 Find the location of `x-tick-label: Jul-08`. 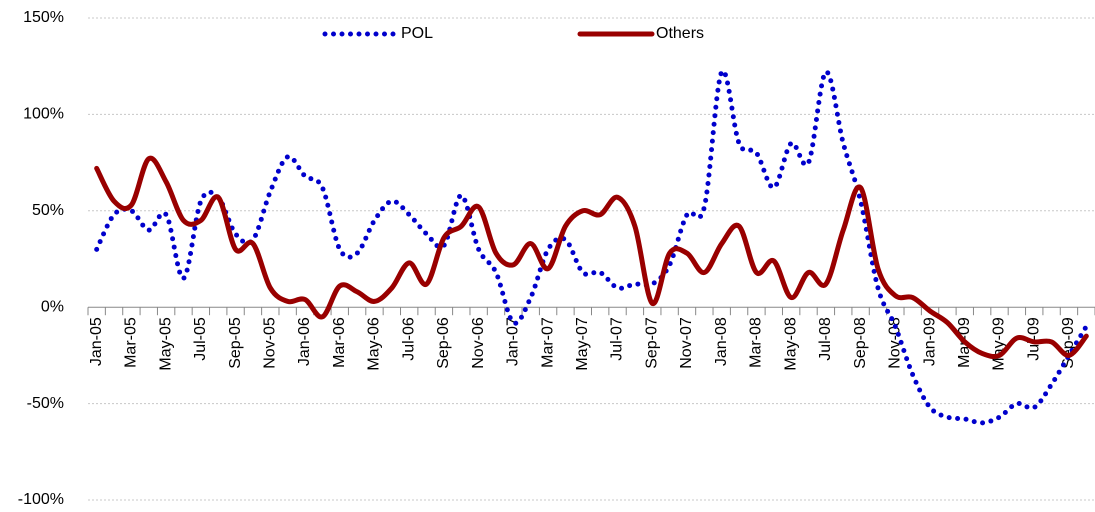

x-tick-label: Jul-08 is located at coordinates (825, 339).